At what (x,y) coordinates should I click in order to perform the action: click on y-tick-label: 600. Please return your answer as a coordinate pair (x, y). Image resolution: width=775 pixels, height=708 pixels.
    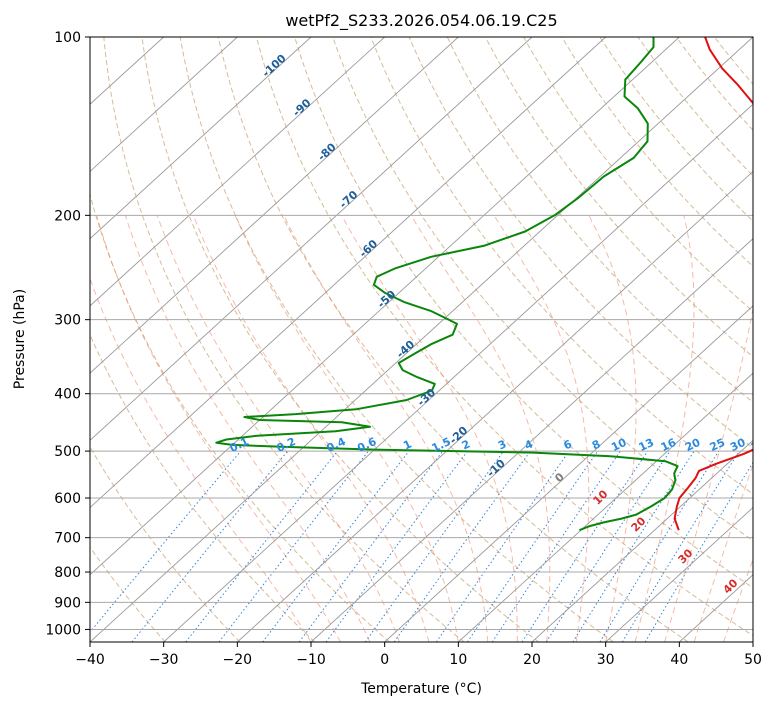
    Looking at the image, I should click on (67, 499).